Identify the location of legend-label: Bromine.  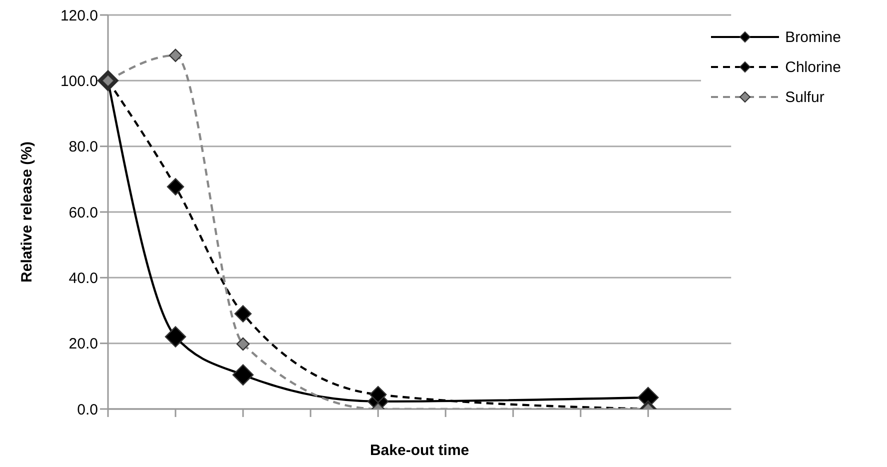
(813, 37).